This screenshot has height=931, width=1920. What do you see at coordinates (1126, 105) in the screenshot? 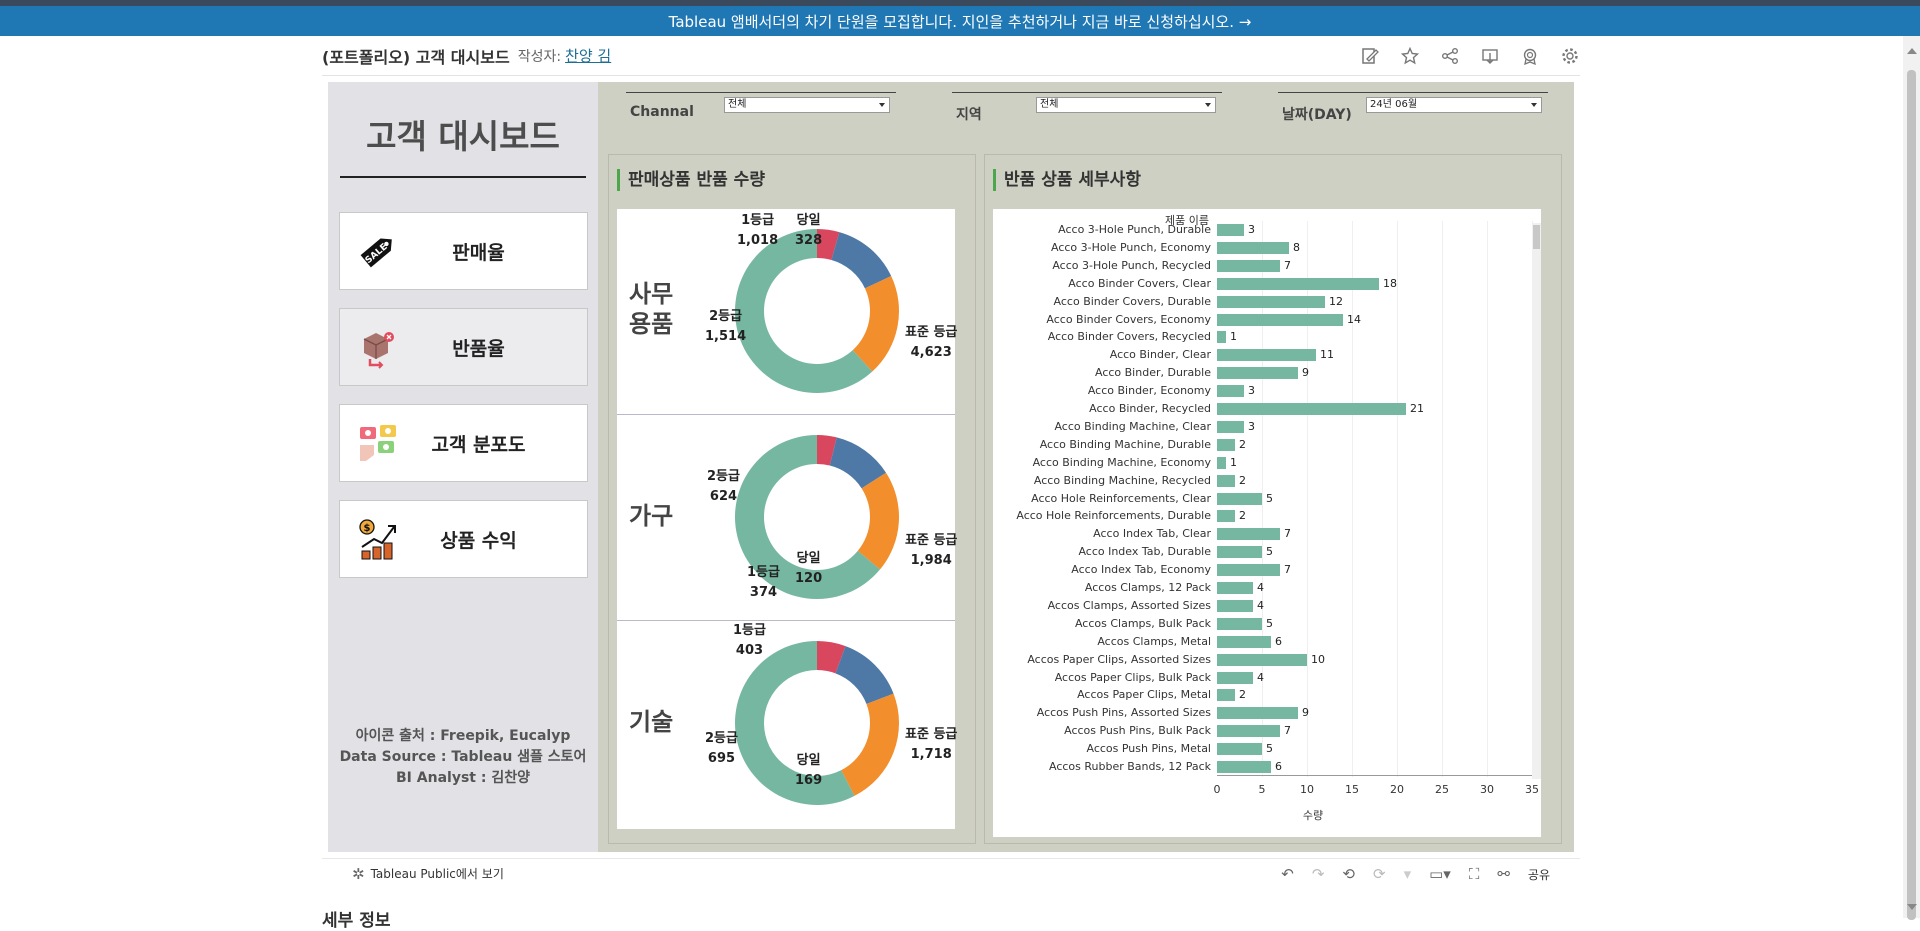
I see `filter-region-select: 전체` at bounding box center [1126, 105].